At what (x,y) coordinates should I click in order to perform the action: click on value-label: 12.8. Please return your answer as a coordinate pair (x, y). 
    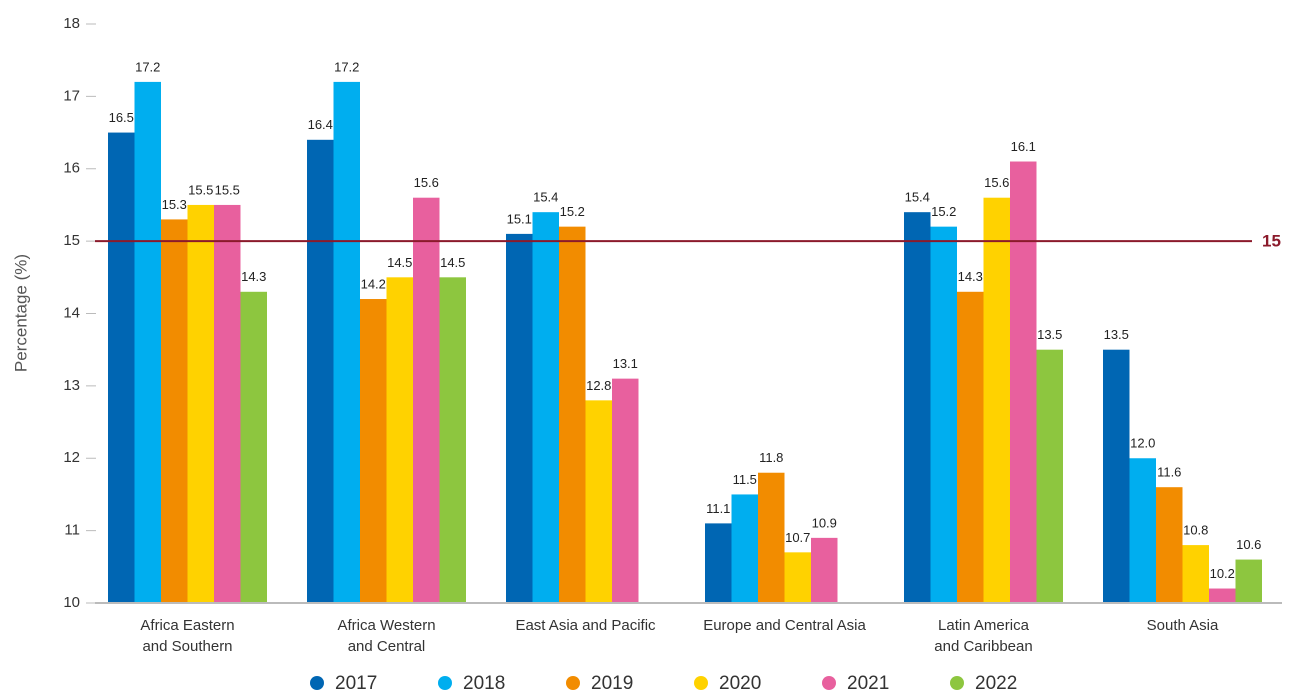
    Looking at the image, I should click on (598, 385).